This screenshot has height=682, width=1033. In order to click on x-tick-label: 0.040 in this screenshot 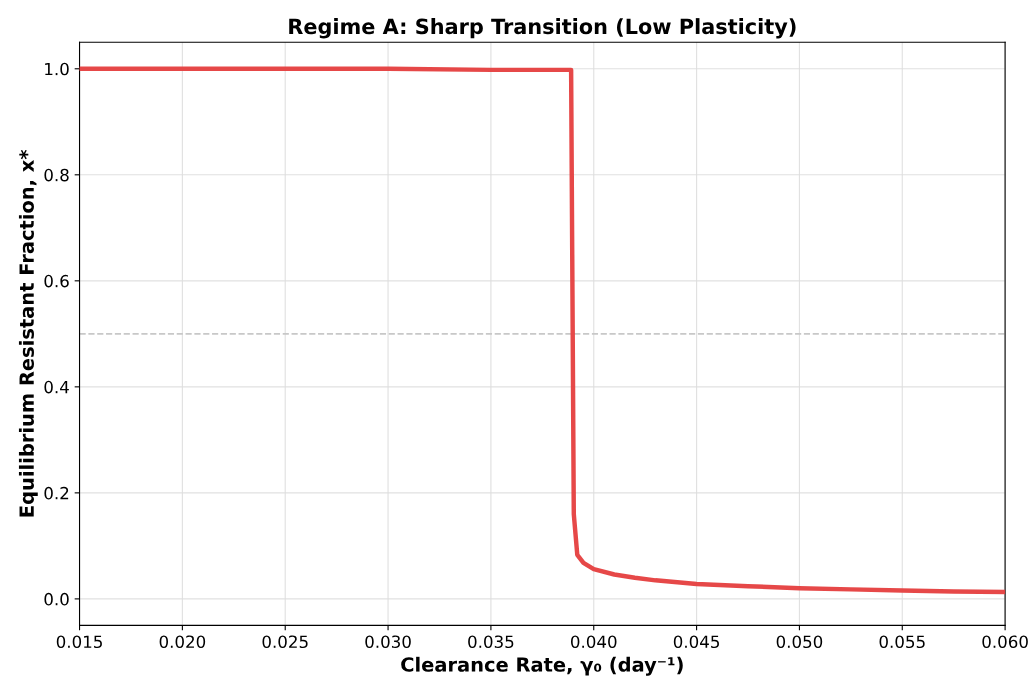, I will do `click(593, 642)`.